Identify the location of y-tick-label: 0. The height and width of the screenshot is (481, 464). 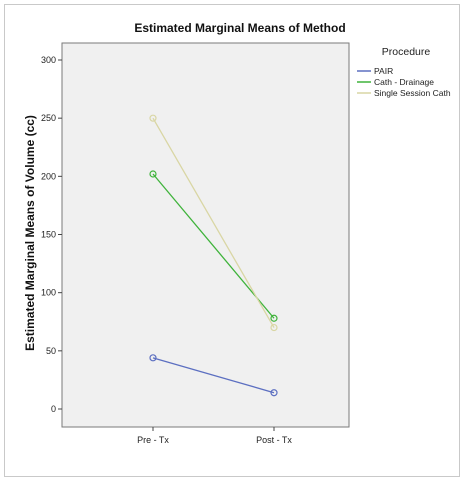
(53, 409).